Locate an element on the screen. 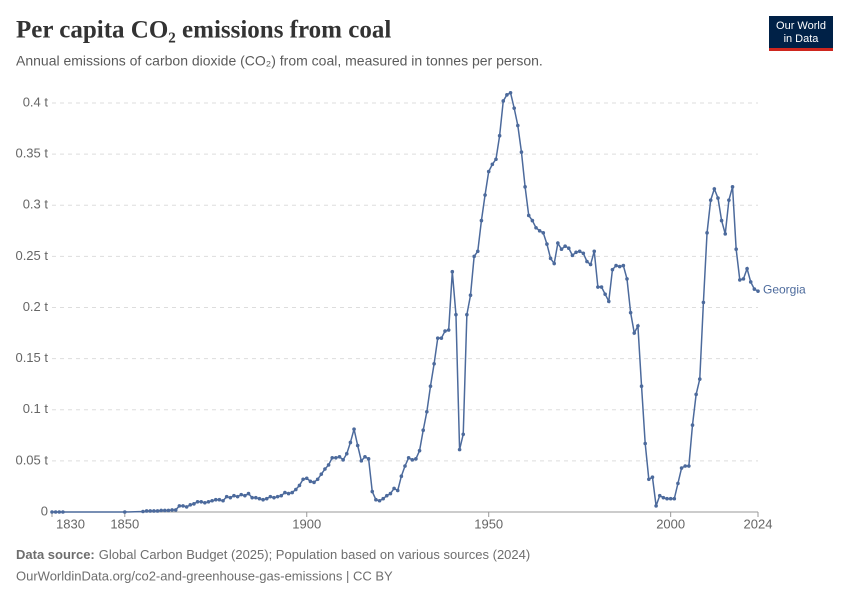 The width and height of the screenshot is (850, 605). y-tick-label: 0.25 t is located at coordinates (31, 255).